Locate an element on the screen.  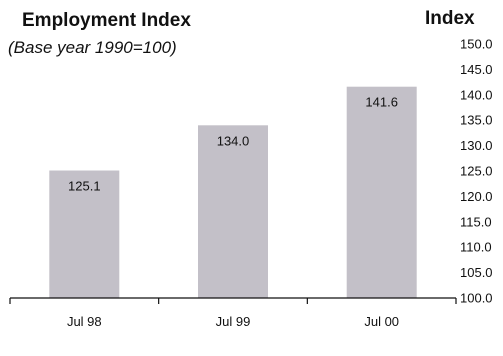
y-tick-label: 135.0 is located at coordinates (476, 120).